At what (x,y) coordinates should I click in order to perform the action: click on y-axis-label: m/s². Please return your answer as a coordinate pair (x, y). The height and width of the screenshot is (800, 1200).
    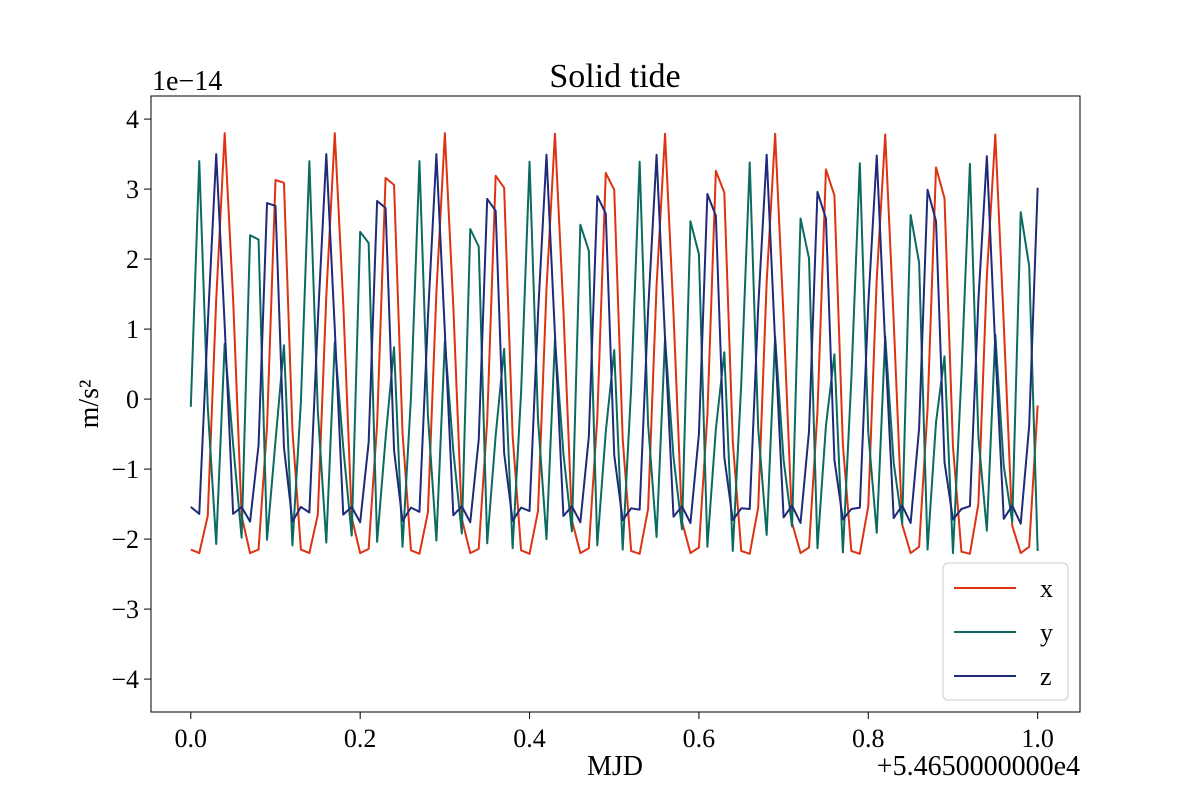
    Looking at the image, I should click on (89, 404).